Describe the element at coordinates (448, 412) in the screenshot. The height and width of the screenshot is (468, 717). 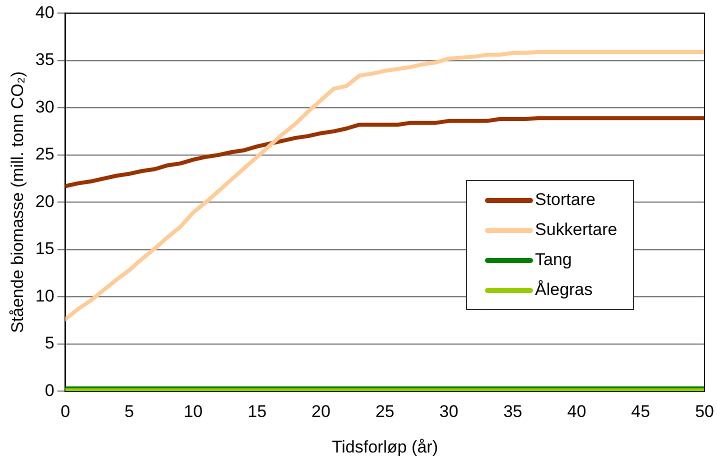
I see `x-tick-label: 30` at that location.